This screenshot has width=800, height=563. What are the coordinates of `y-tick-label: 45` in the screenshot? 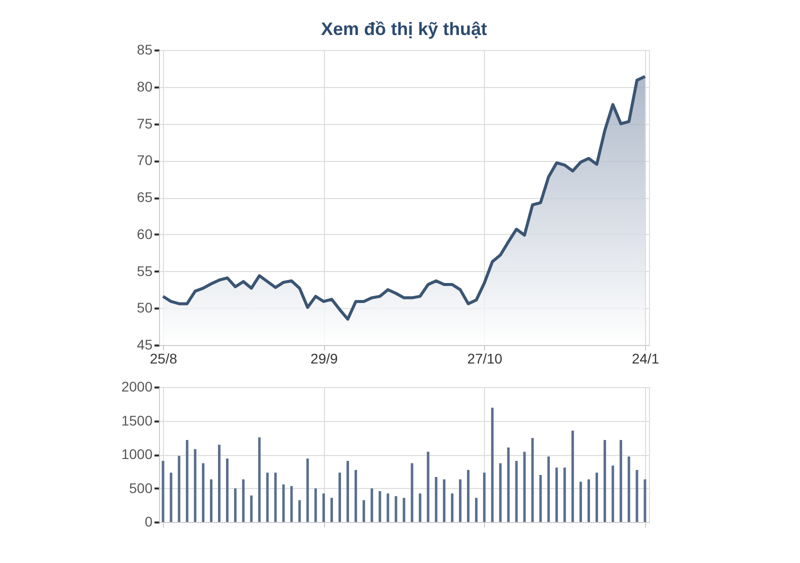 It's located at (144, 344).